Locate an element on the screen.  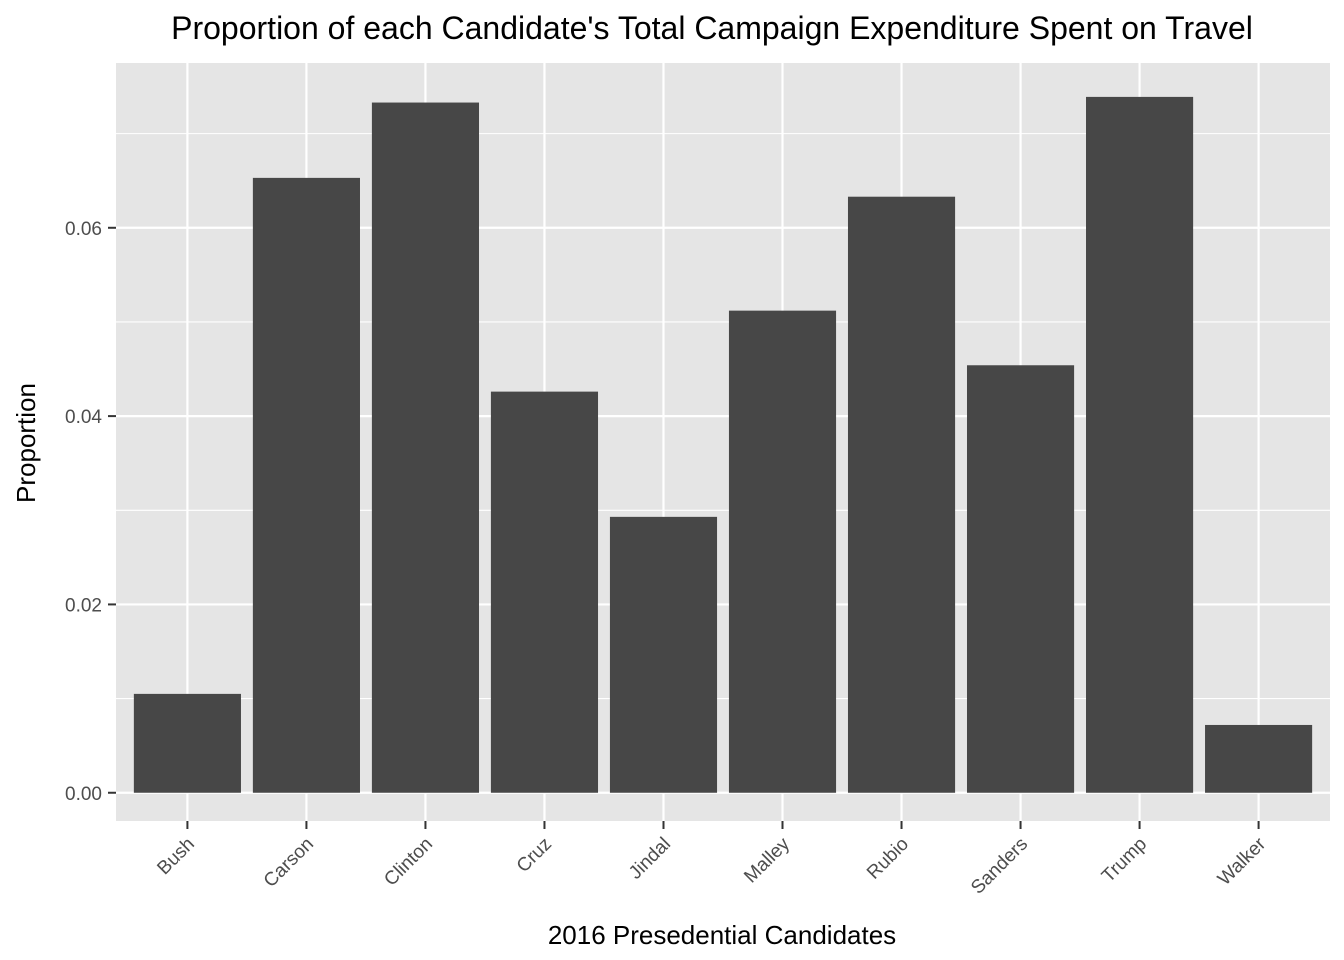
bar-carson is located at coordinates (306, 485).